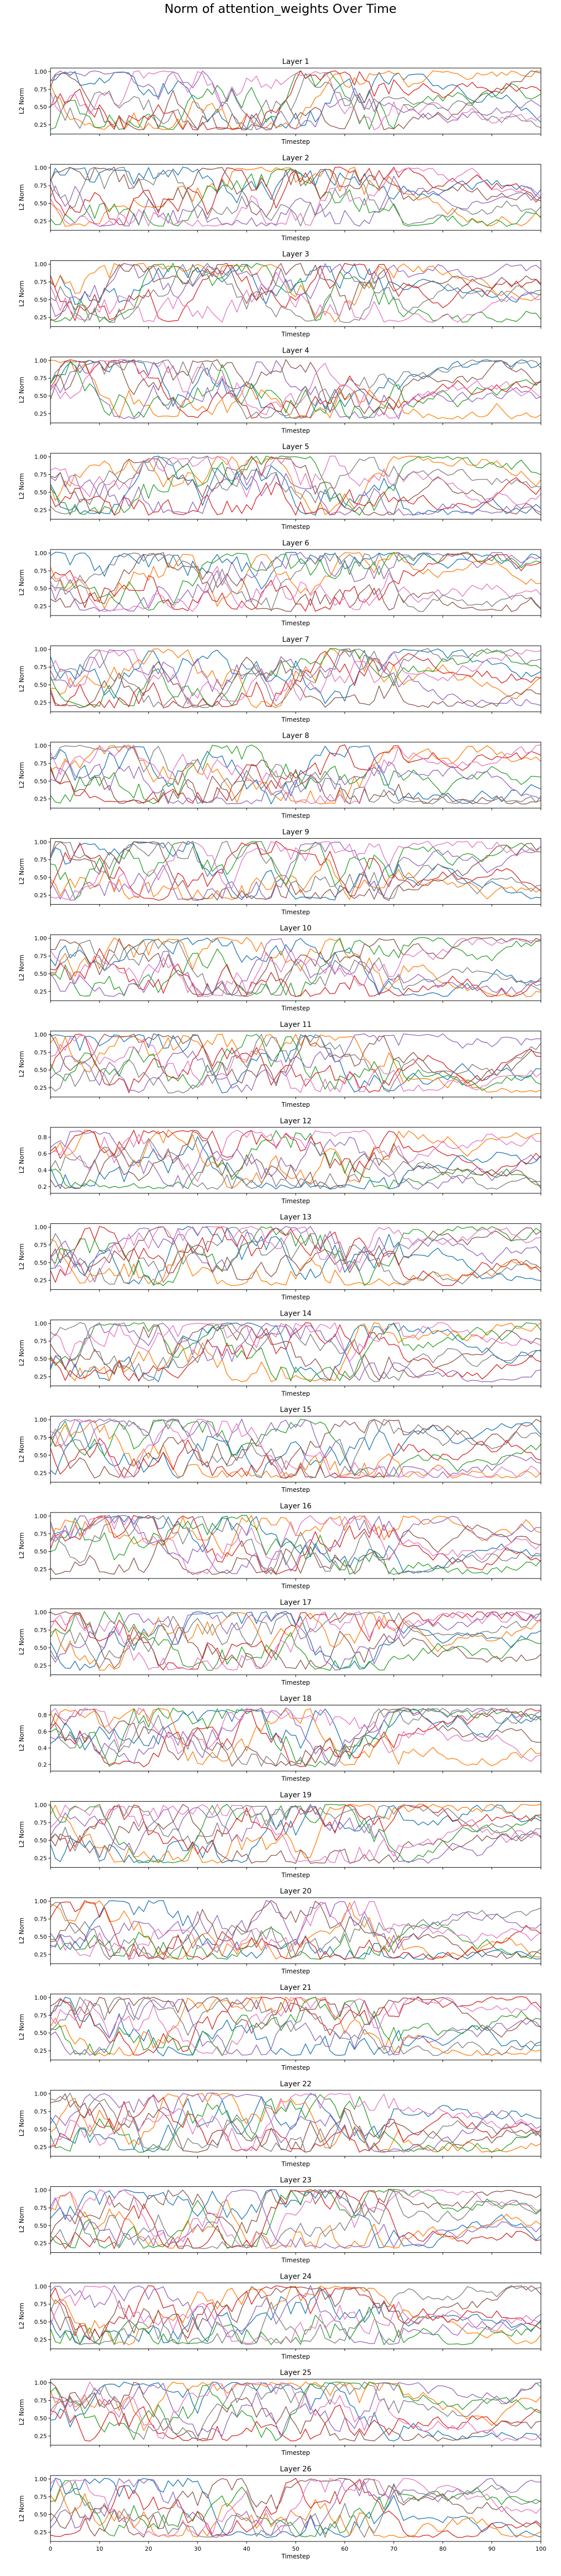 This screenshot has width=561, height=2576. Describe the element at coordinates (295, 929) in the screenshot. I see `panel-title: Layer 10` at that location.